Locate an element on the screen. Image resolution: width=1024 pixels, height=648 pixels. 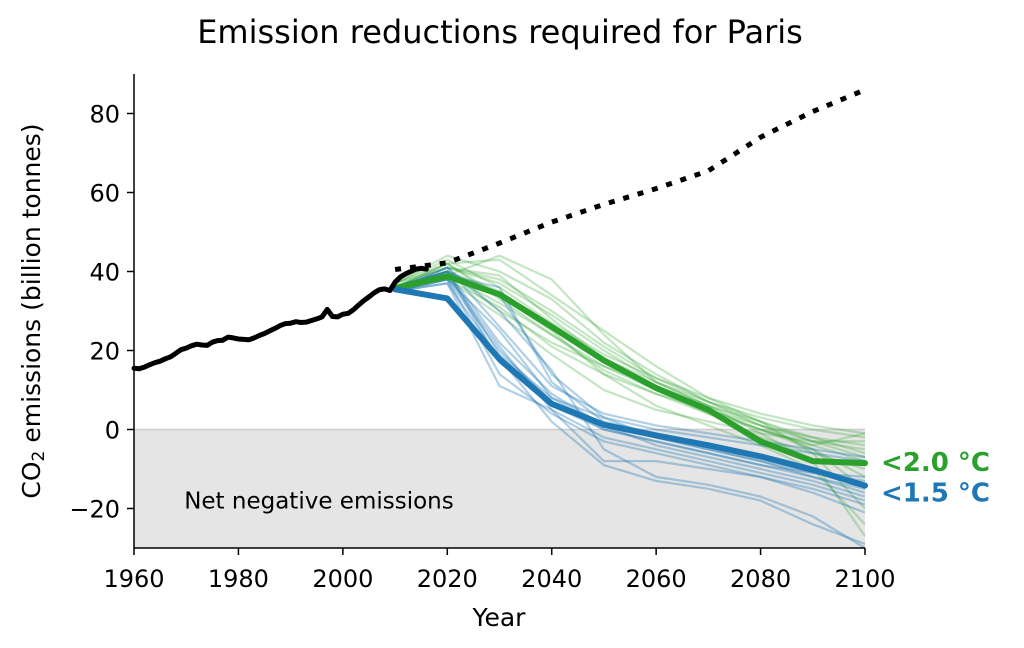
y-axis-title: CO2 emissions (billion tonnes) is located at coordinates (33, 310).